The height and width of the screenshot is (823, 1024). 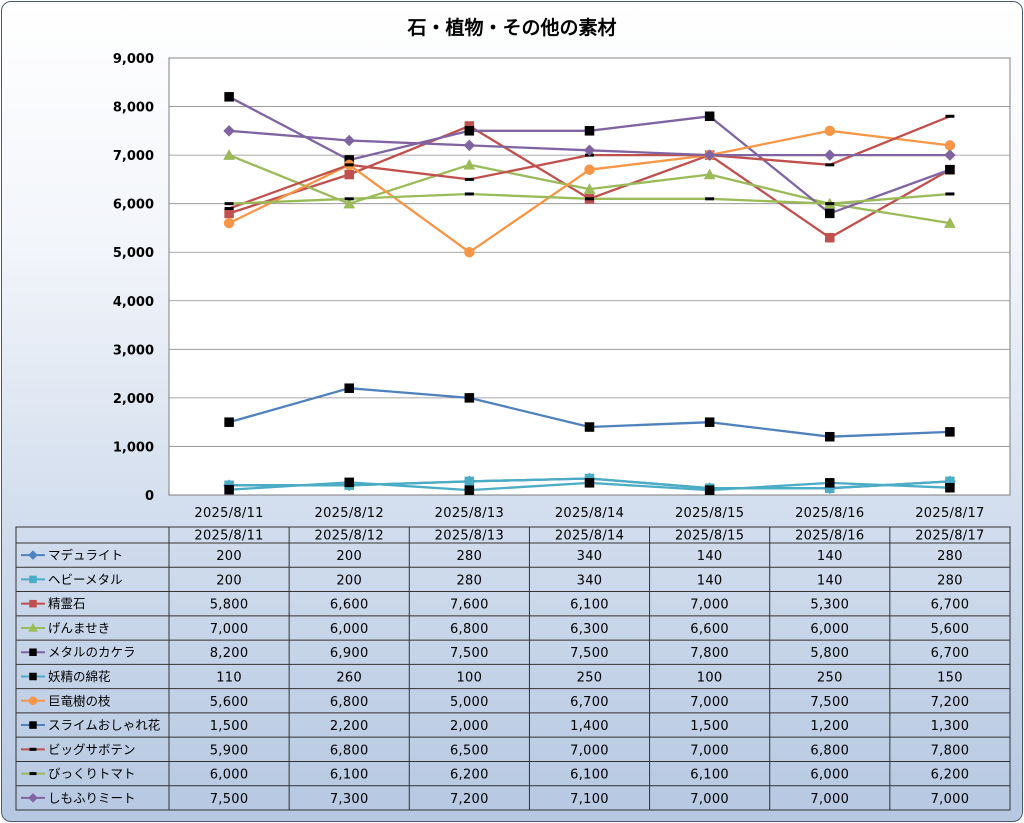 What do you see at coordinates (709, 653) in the screenshot?
I see `table-cell: 7,800` at bounding box center [709, 653].